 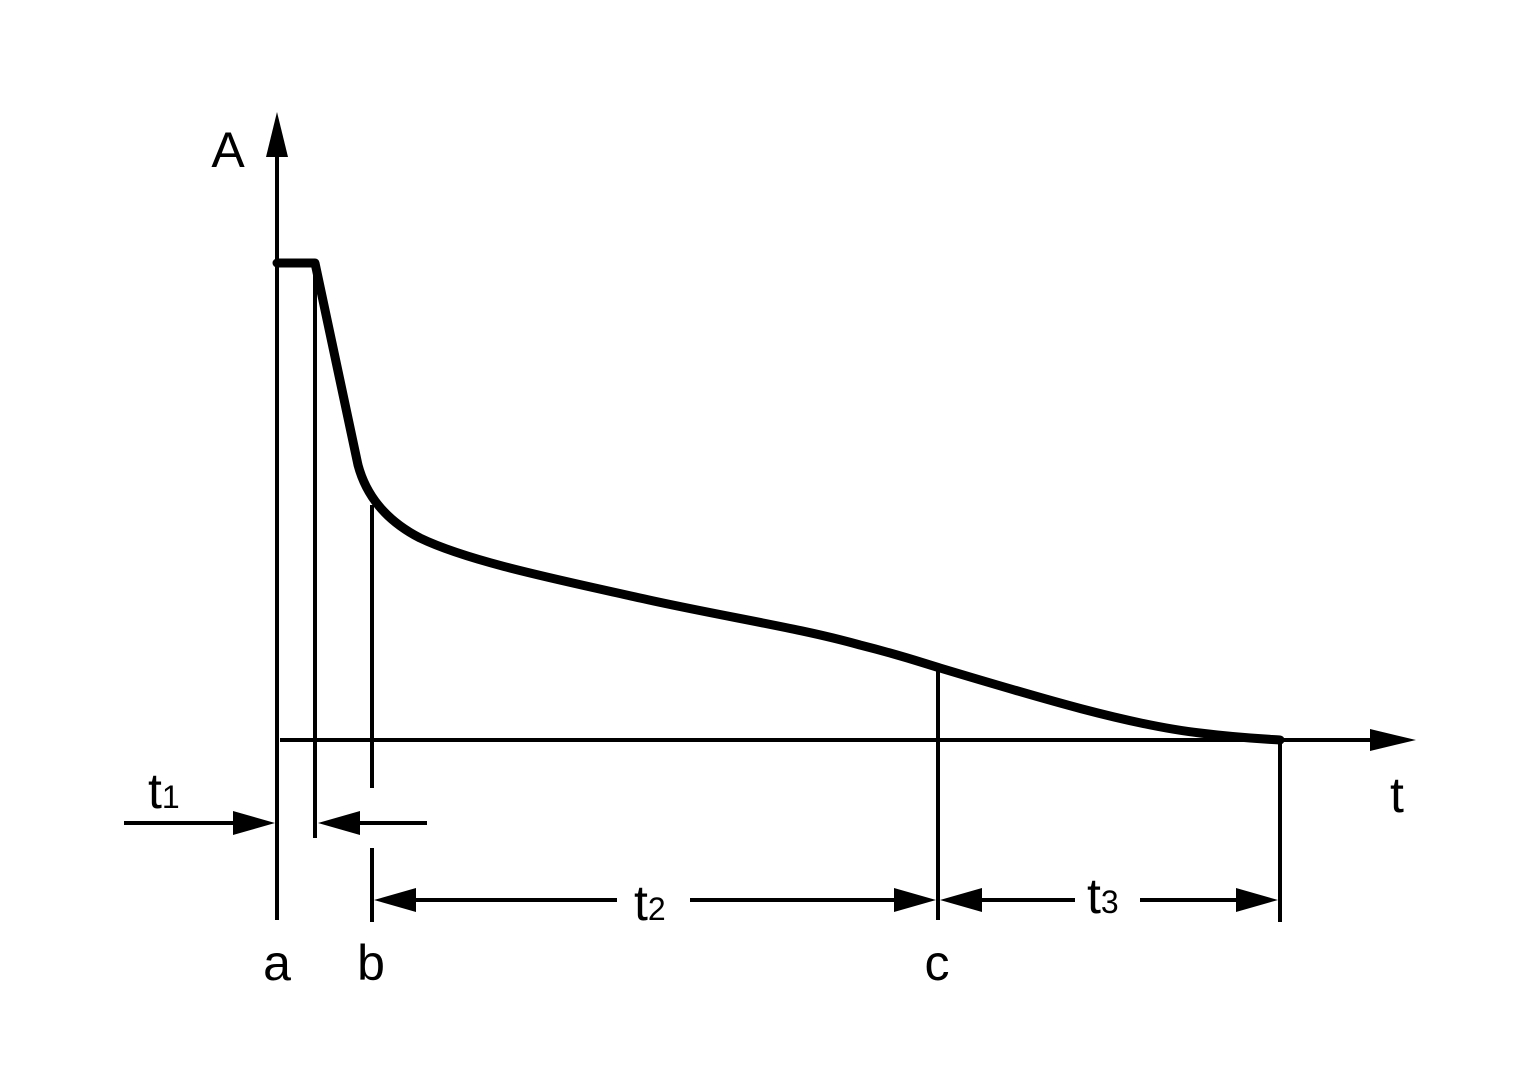 What do you see at coordinates (1397, 795) in the screenshot?
I see `x-axis-label: t` at bounding box center [1397, 795].